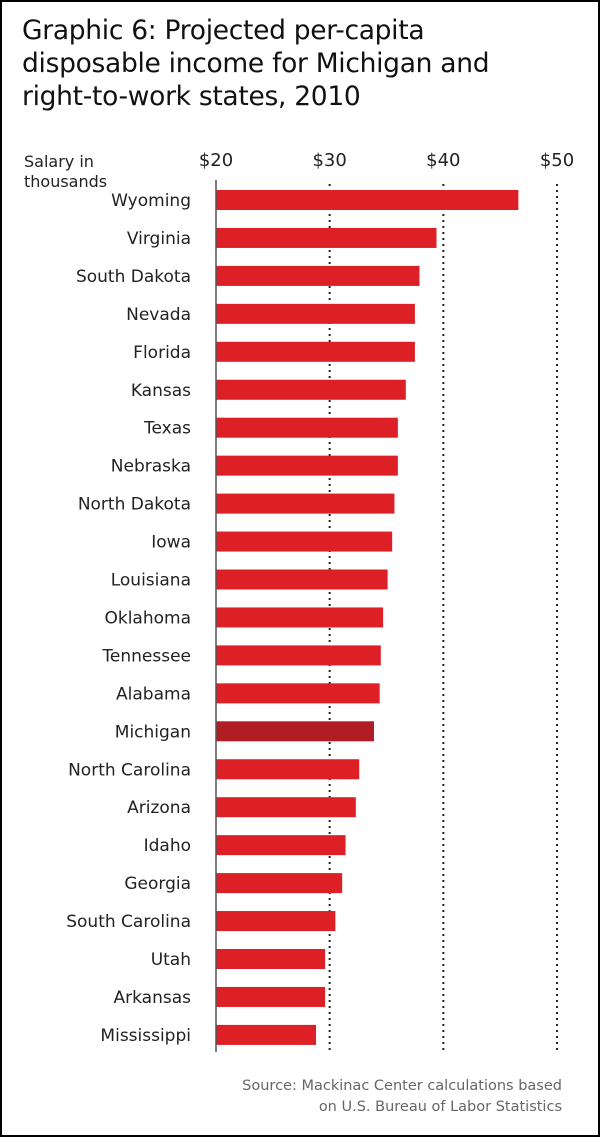 The image size is (600, 1137). What do you see at coordinates (128, 922) in the screenshot?
I see `category-label: South Carolina` at bounding box center [128, 922].